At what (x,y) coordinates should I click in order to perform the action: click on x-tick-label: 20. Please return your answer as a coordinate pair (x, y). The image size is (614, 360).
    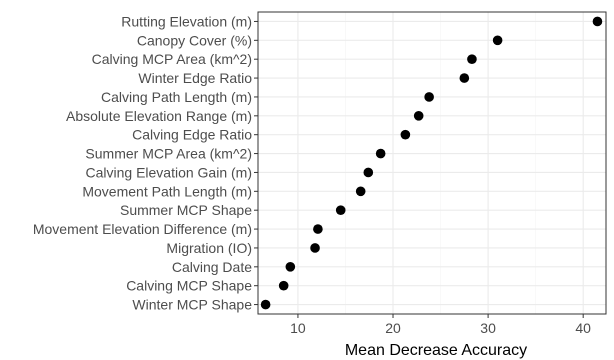
    Looking at the image, I should click on (393, 328).